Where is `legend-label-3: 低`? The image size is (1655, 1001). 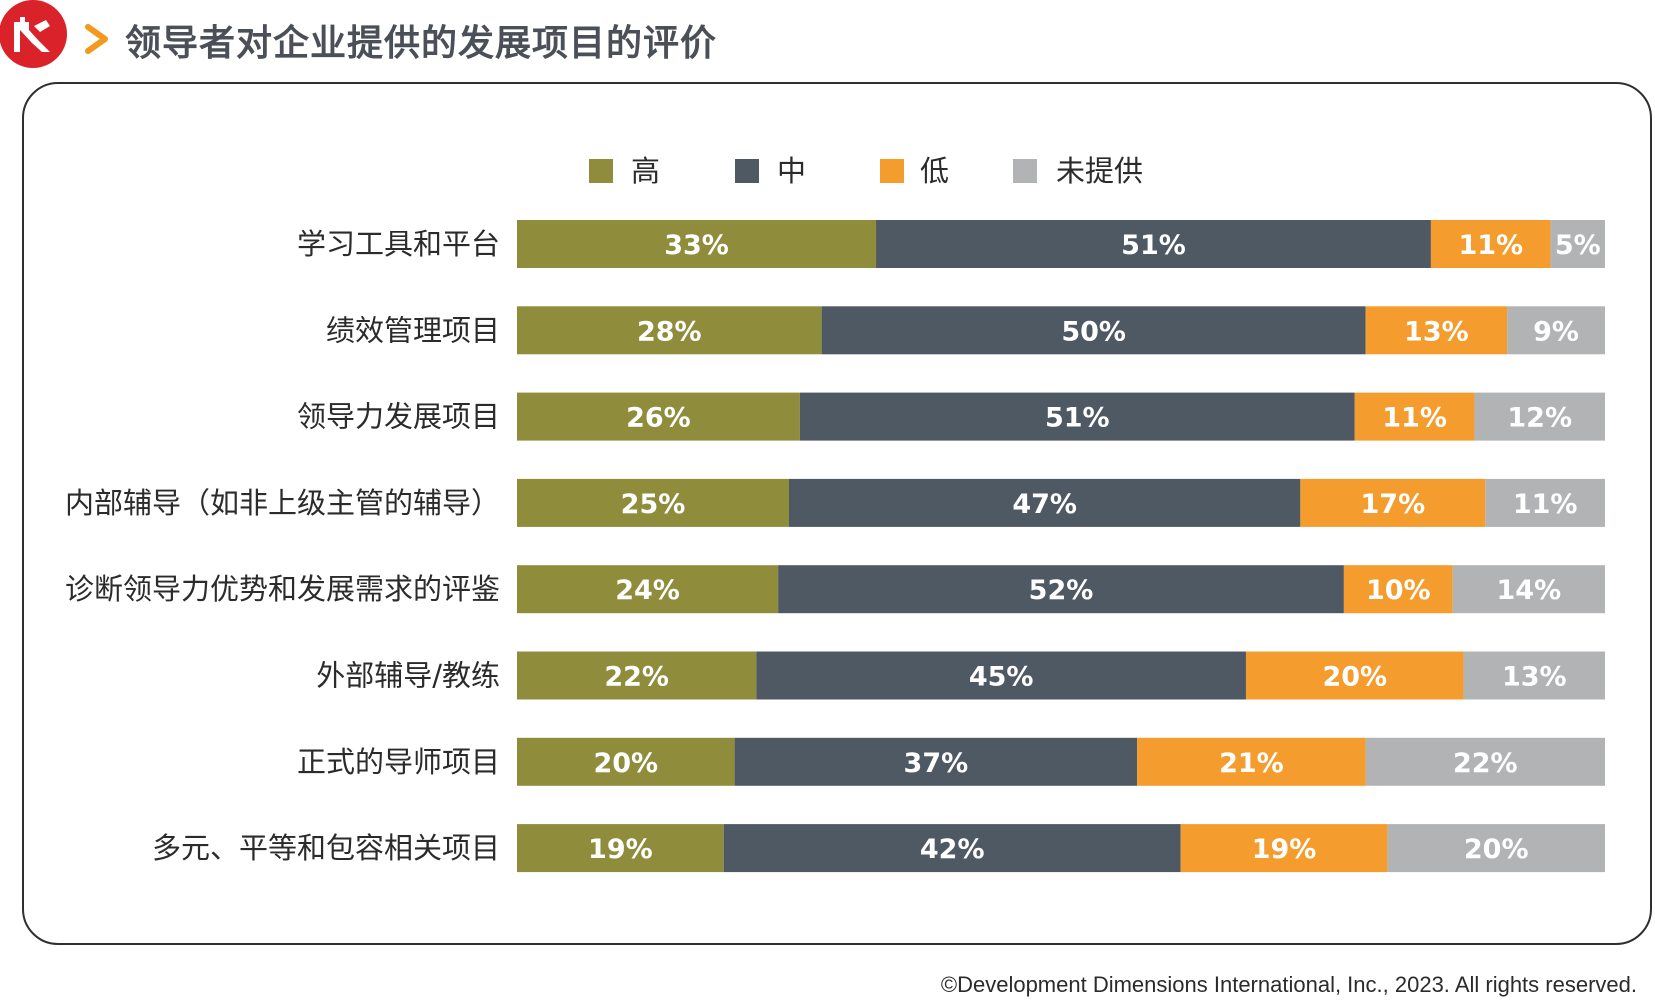
legend-label-3: 低 is located at coordinates (934, 171).